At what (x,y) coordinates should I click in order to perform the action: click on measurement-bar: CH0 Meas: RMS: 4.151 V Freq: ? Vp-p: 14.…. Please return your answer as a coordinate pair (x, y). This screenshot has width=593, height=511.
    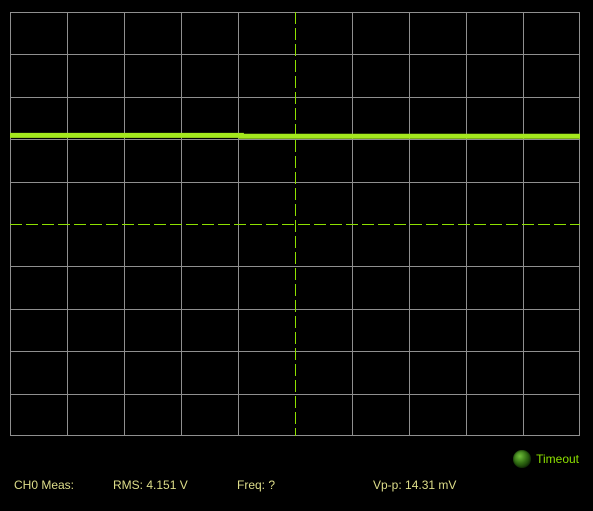
    Looking at the image, I should click on (296, 486).